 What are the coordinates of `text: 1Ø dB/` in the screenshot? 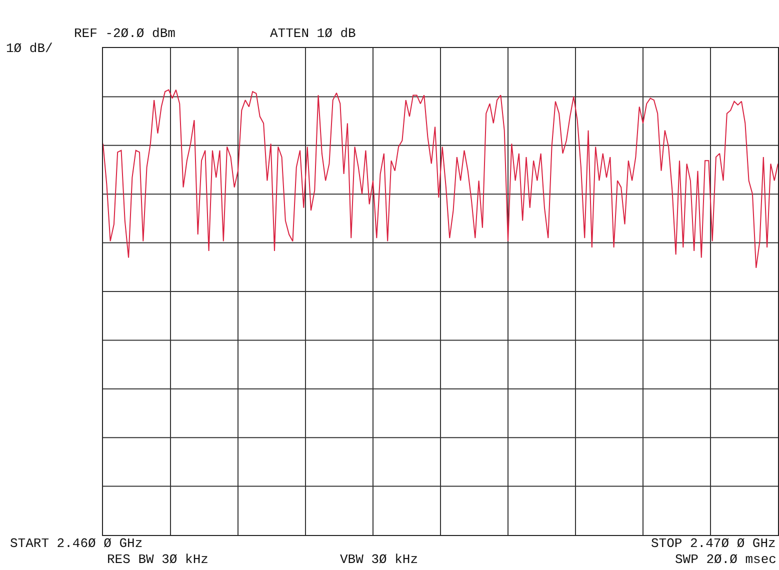 It's located at (30, 48).